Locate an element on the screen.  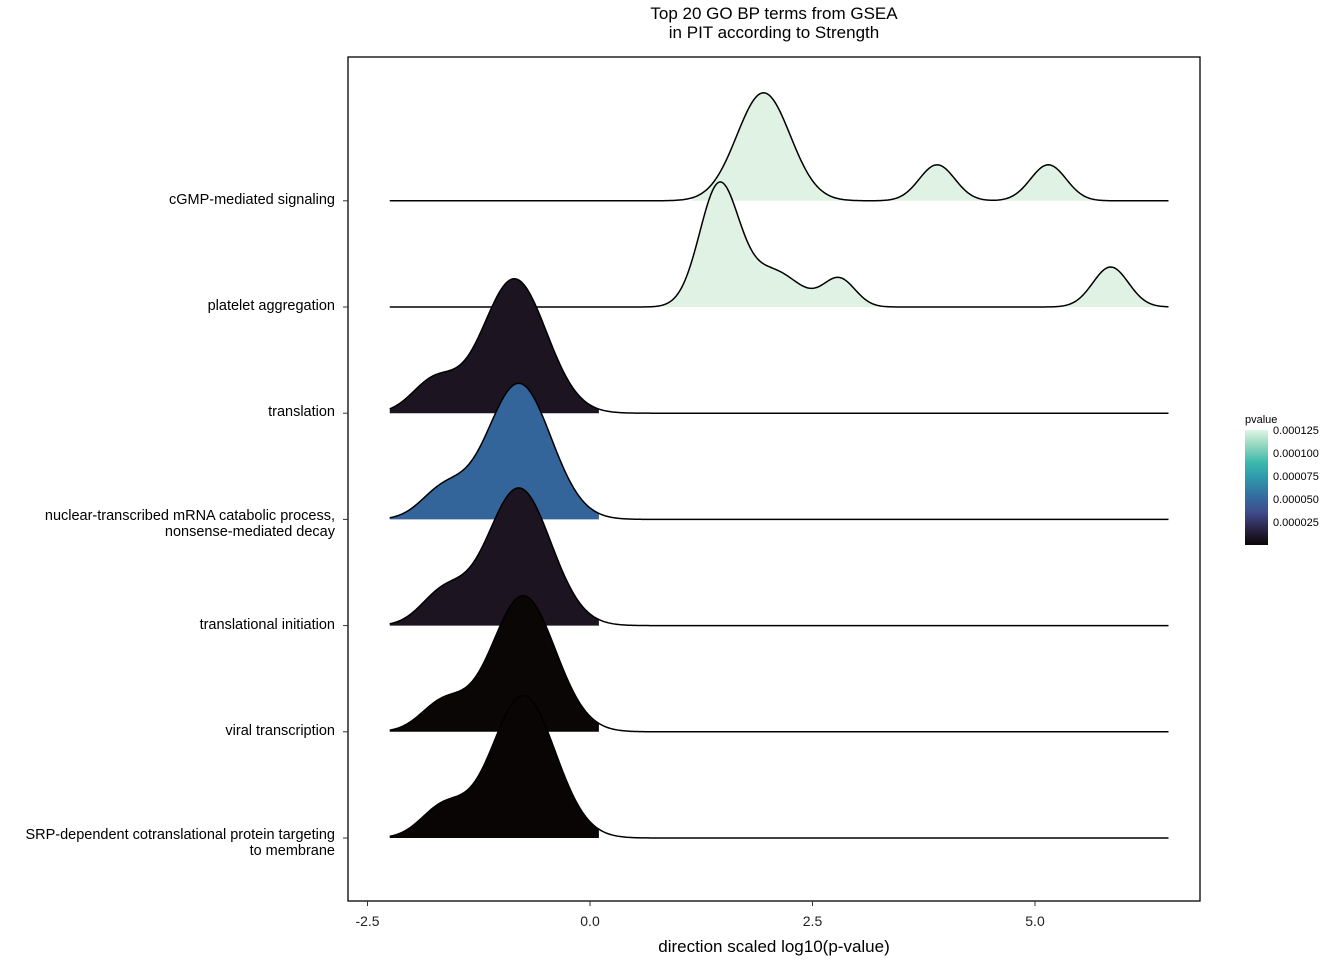
legend-label: 0.000125 is located at coordinates (1296, 430).